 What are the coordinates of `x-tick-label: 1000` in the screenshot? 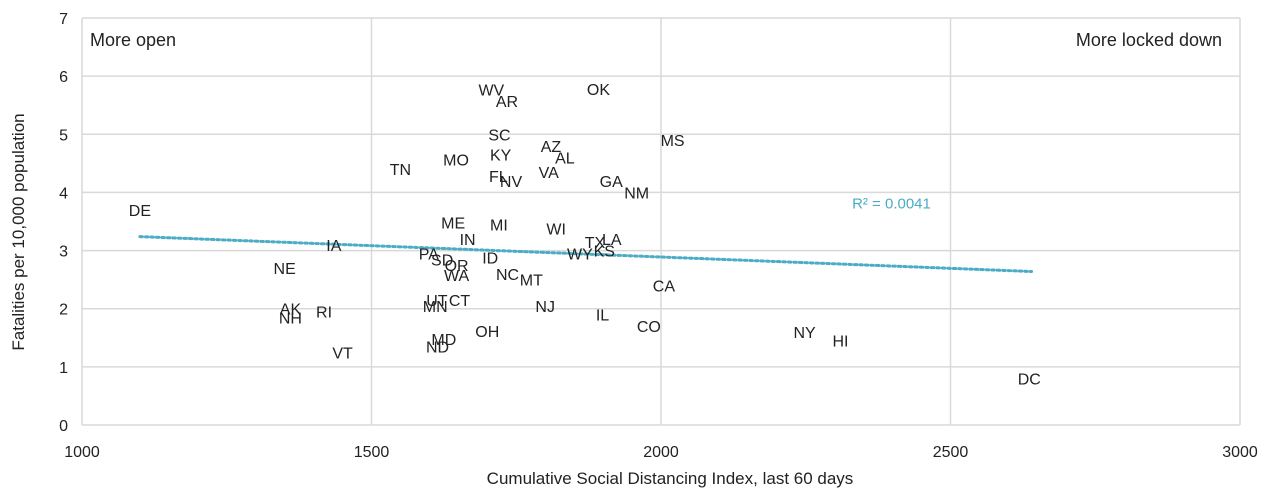 It's located at (82, 452).